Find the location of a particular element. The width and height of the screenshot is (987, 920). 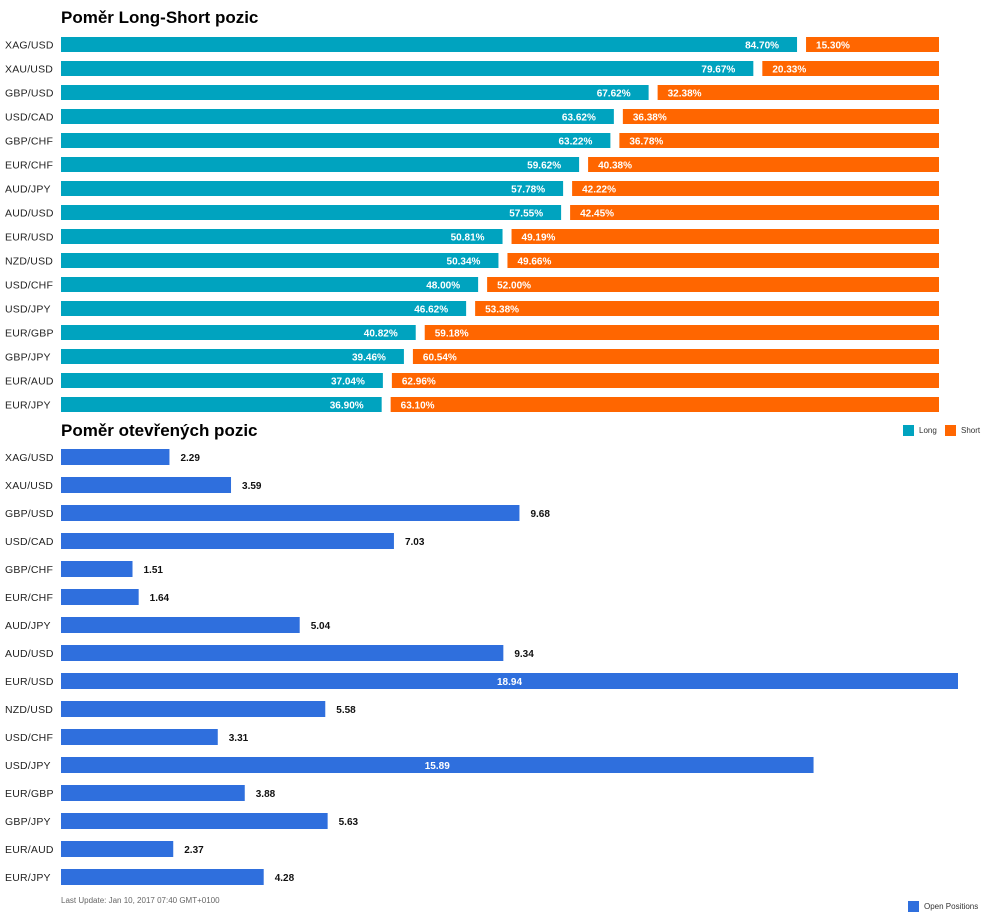

long-short-chart-title: Poměr Long-Short pozic is located at coordinates (160, 17).